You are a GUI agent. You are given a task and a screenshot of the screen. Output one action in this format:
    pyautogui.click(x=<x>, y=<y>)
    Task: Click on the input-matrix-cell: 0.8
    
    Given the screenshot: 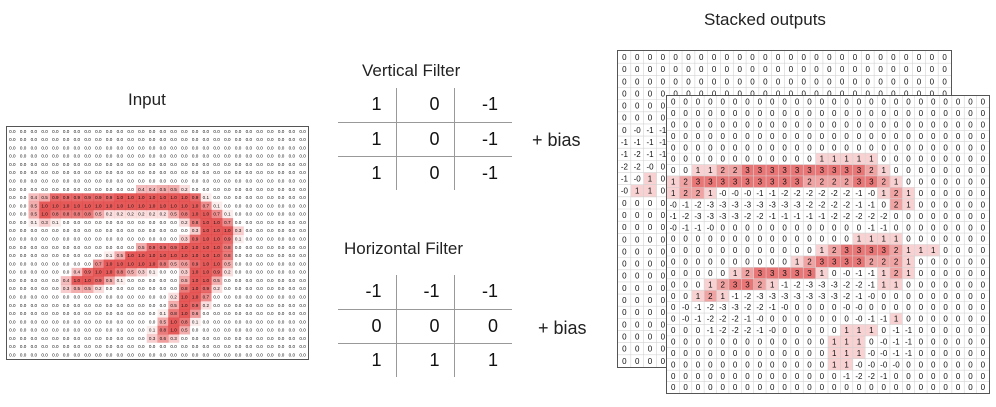 What is the action you would take?
    pyautogui.click(x=163, y=330)
    